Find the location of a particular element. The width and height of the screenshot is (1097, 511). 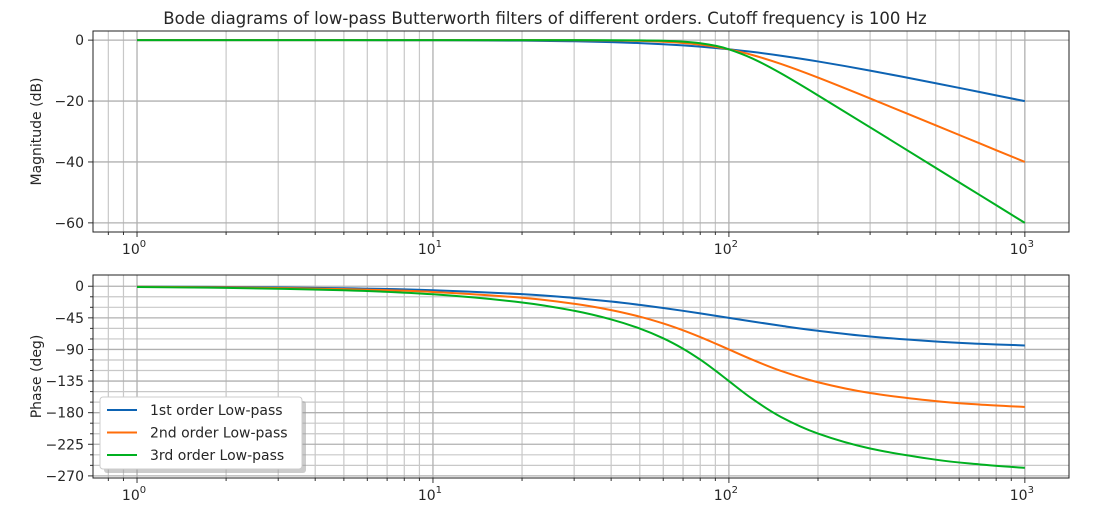

legend-label: 3rd order Low-pass is located at coordinates (217, 456).